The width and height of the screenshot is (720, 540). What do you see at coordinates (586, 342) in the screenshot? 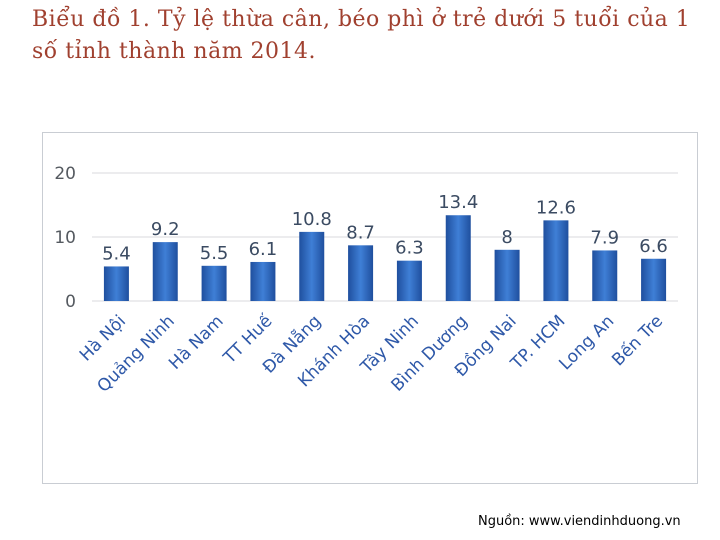
I see `category-label: Long An` at bounding box center [586, 342].